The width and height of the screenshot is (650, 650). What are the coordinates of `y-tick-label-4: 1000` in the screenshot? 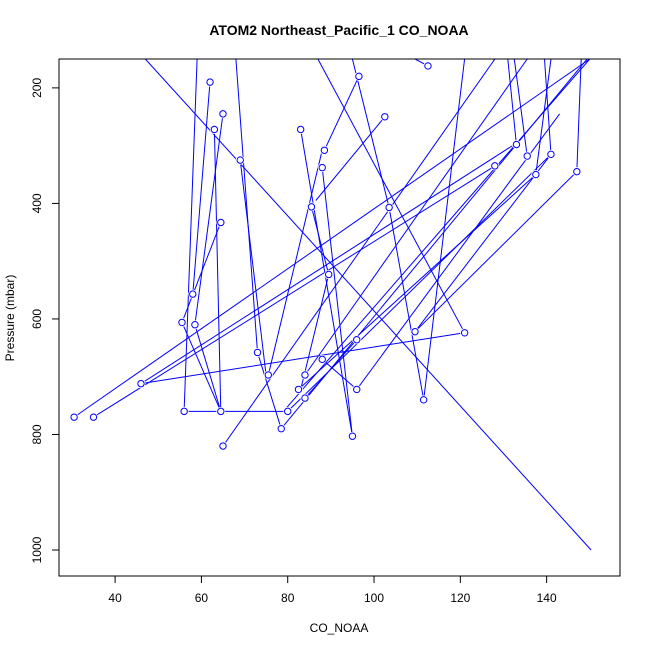 It's located at (37, 549).